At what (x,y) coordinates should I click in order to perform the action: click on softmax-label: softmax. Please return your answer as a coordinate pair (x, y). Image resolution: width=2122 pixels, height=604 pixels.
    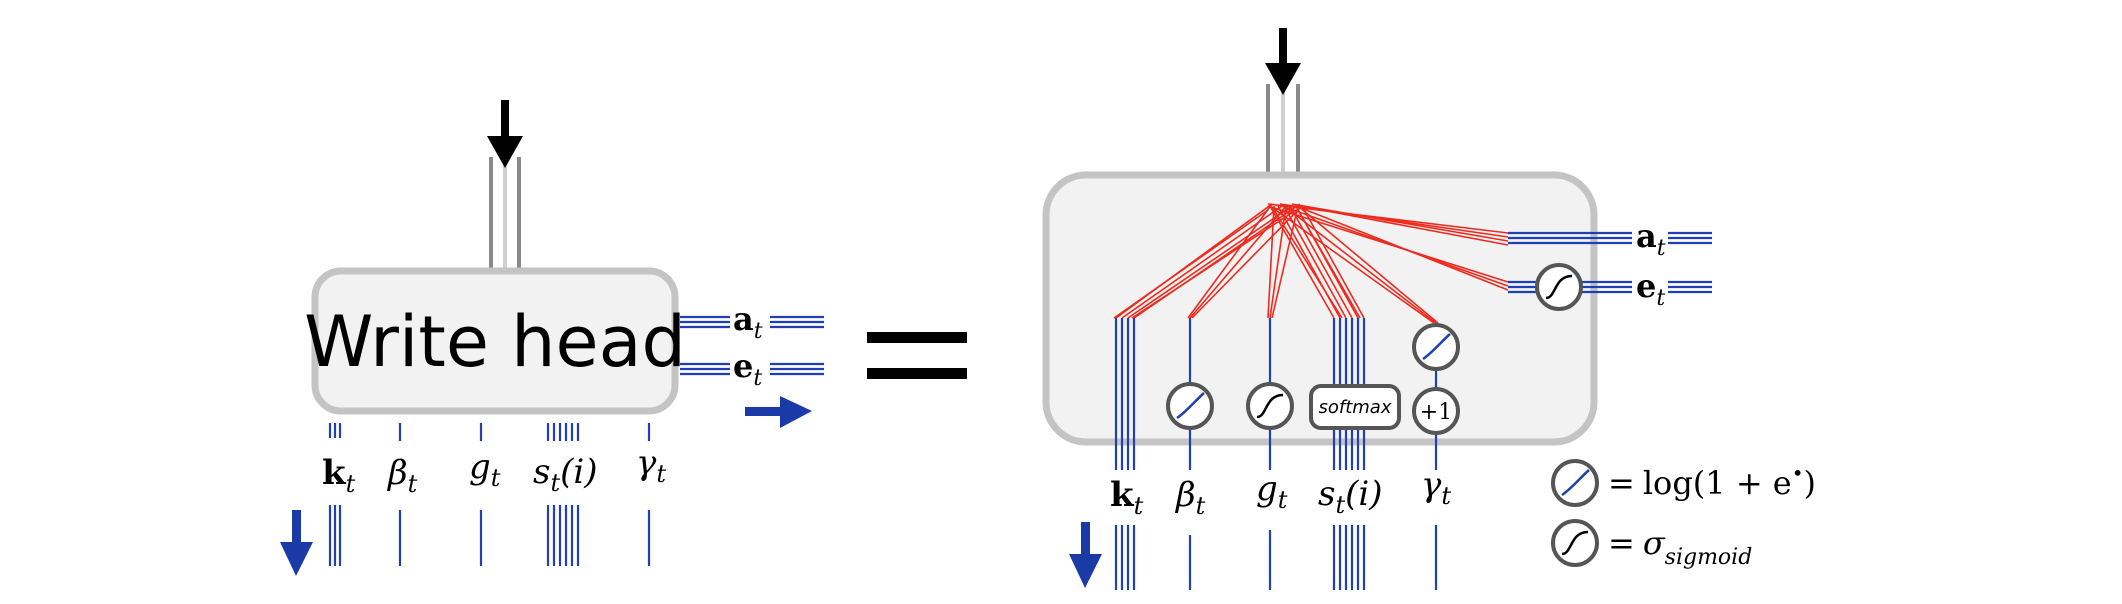
    Looking at the image, I should click on (1354, 407).